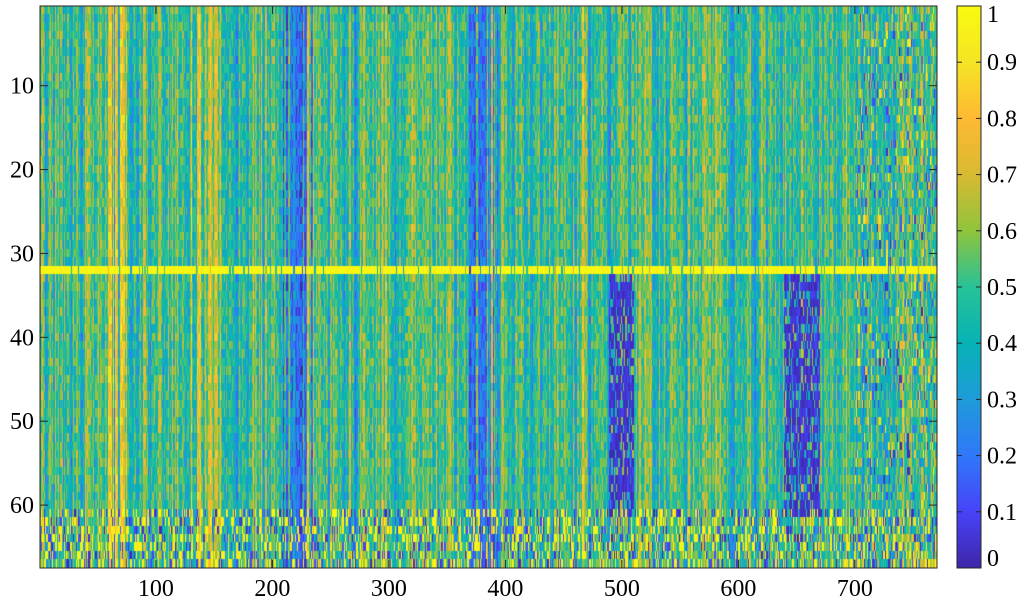  Describe the element at coordinates (1002, 176) in the screenshot. I see `colorbar-tick-label: 0.7` at that location.